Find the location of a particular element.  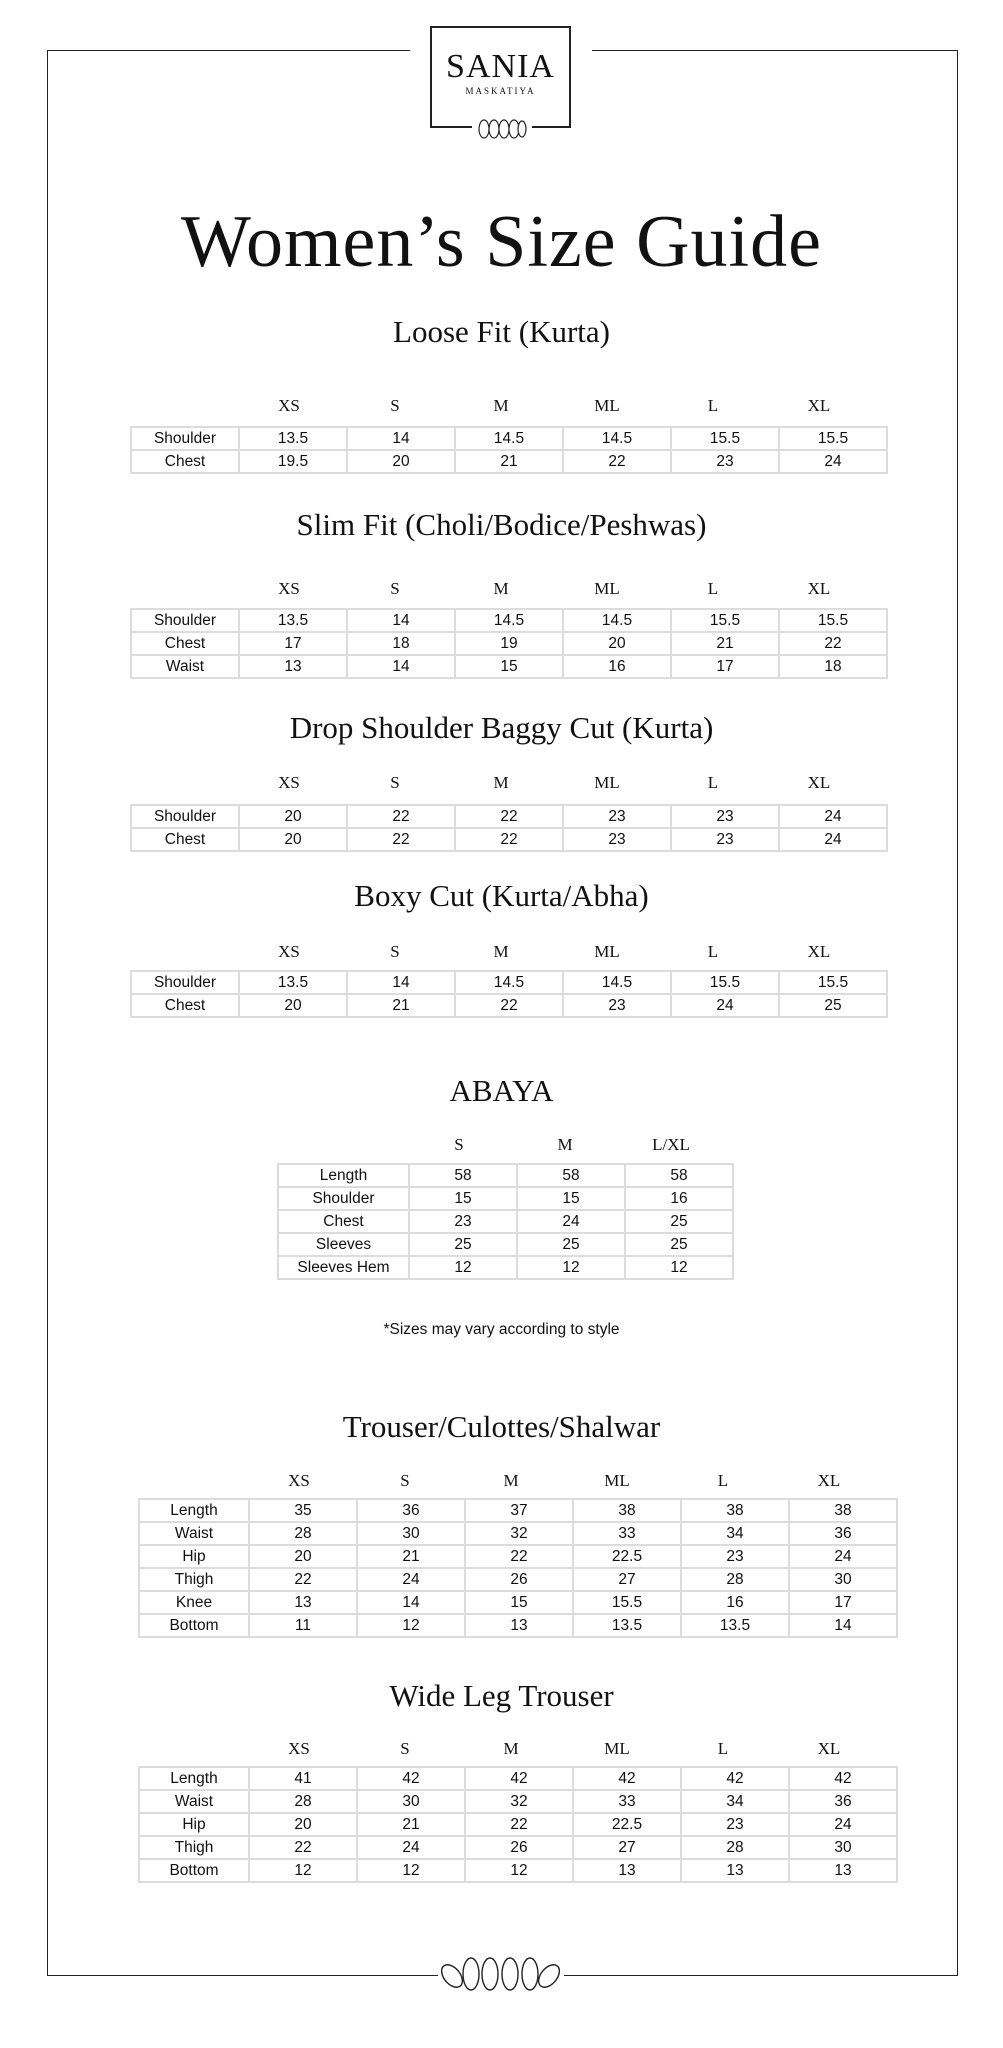

brand-name: SANIA is located at coordinates (500, 66).